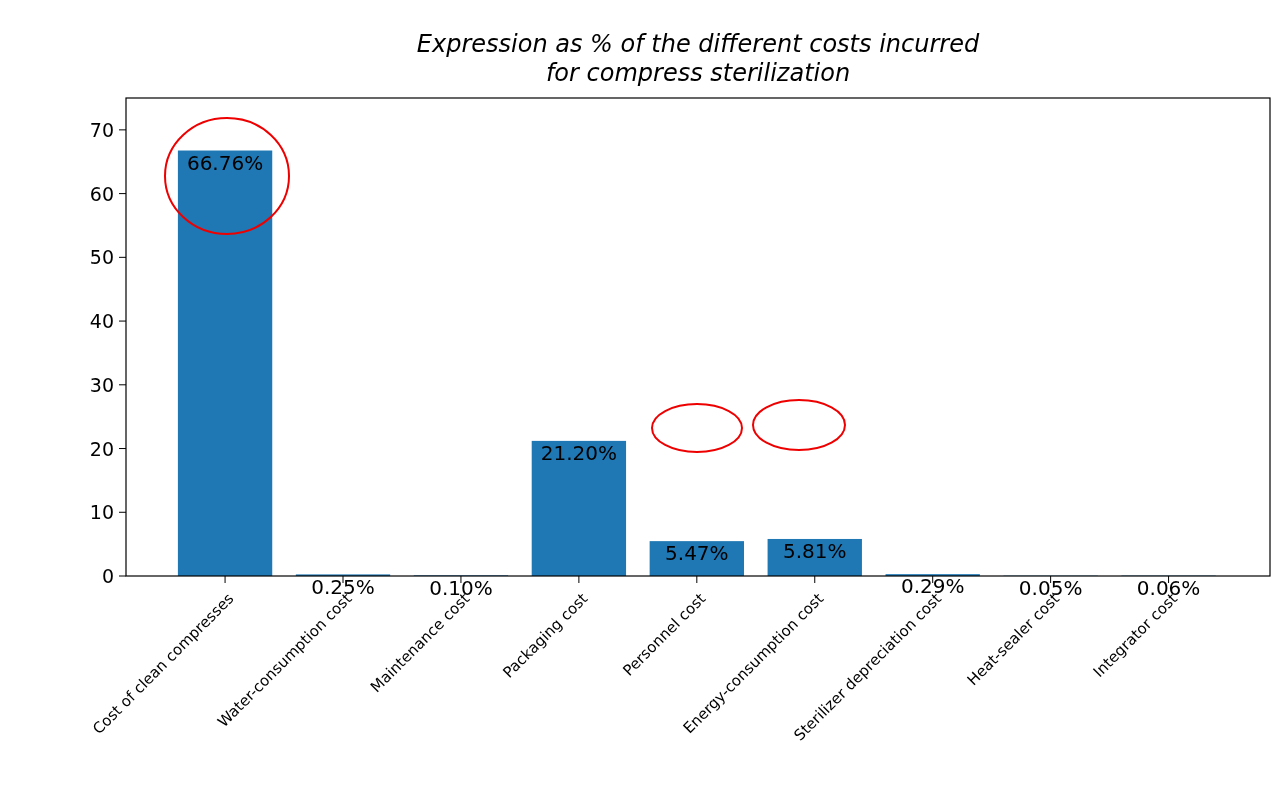  Describe the element at coordinates (814, 551) in the screenshot. I see `data-label: 5.81%` at that location.